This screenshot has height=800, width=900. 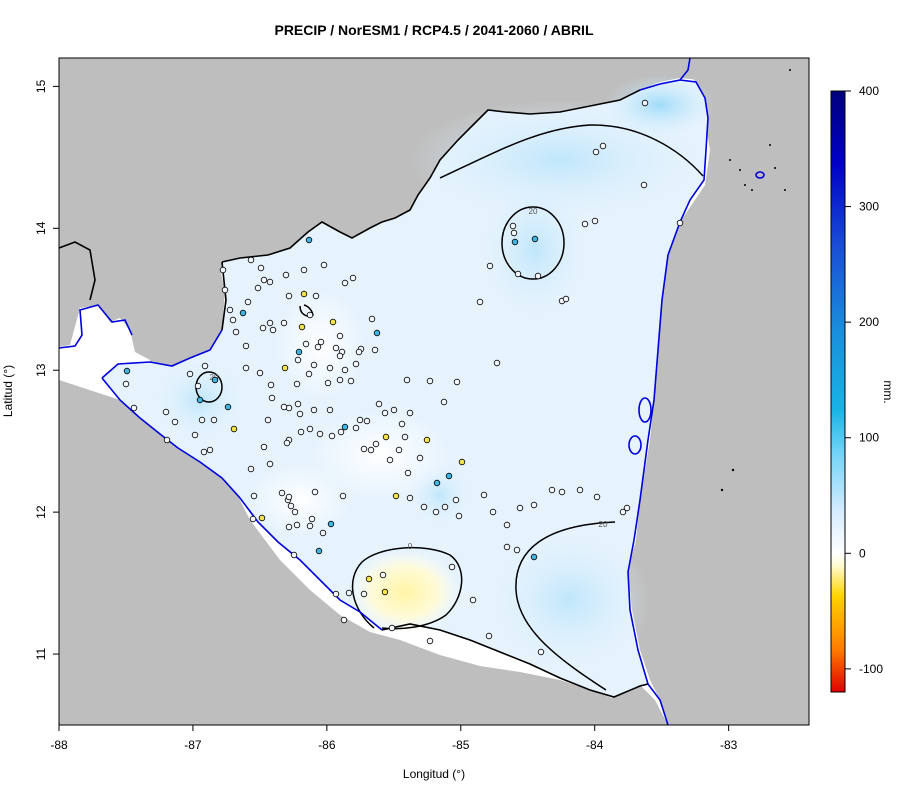 What do you see at coordinates (729, 745) in the screenshot?
I see `x-tick-label: -83` at bounding box center [729, 745].